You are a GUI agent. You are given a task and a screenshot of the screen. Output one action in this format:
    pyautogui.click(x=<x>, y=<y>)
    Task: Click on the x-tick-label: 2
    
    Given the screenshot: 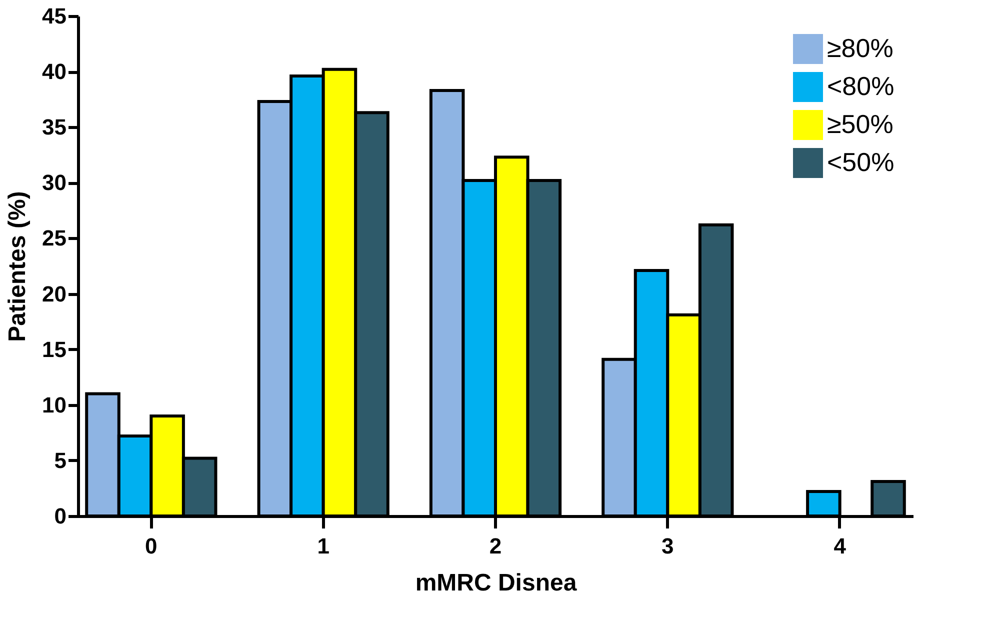 What is the action you would take?
    pyautogui.click(x=495, y=546)
    